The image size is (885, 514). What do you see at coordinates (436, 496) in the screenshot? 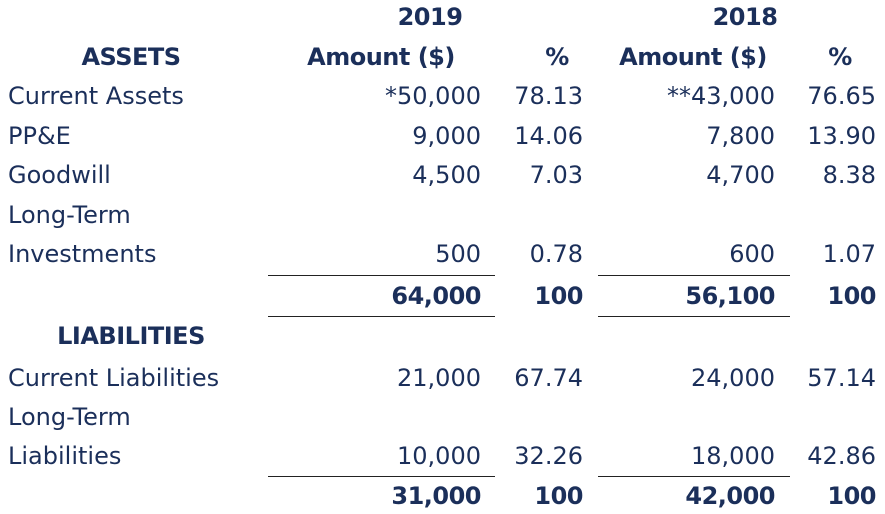
I see `total-cell: 31,000` at bounding box center [436, 496].